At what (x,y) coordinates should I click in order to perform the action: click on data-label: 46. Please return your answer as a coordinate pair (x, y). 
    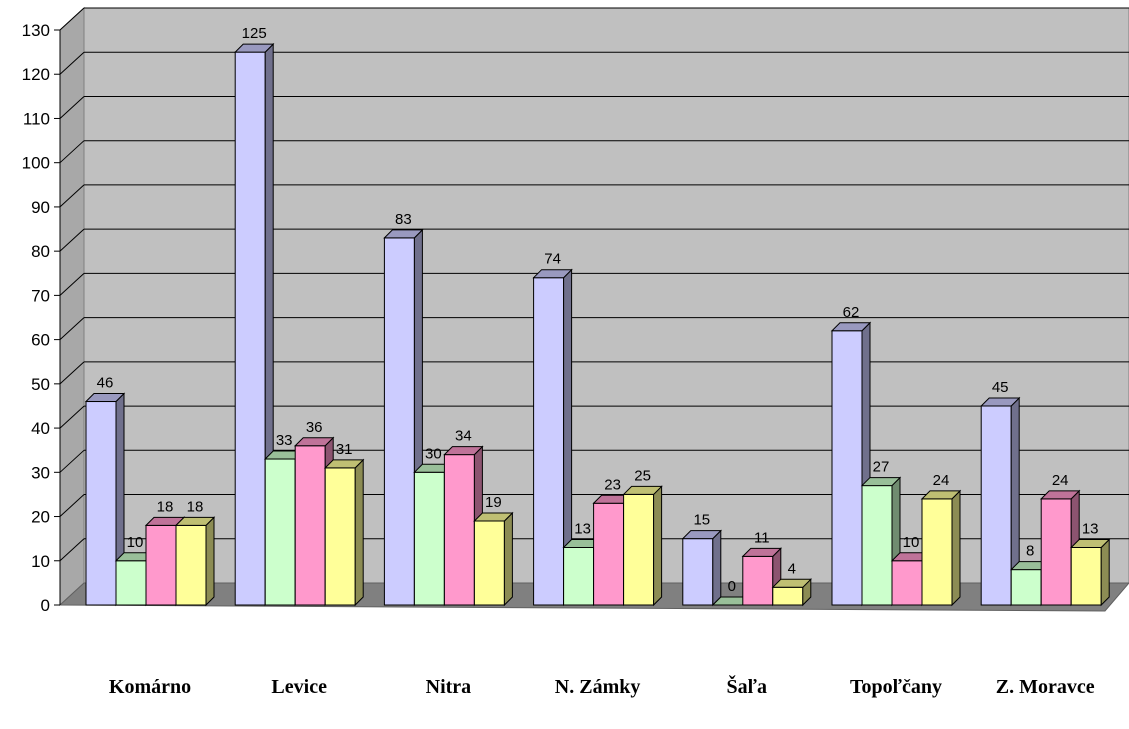
    Looking at the image, I should click on (105, 383).